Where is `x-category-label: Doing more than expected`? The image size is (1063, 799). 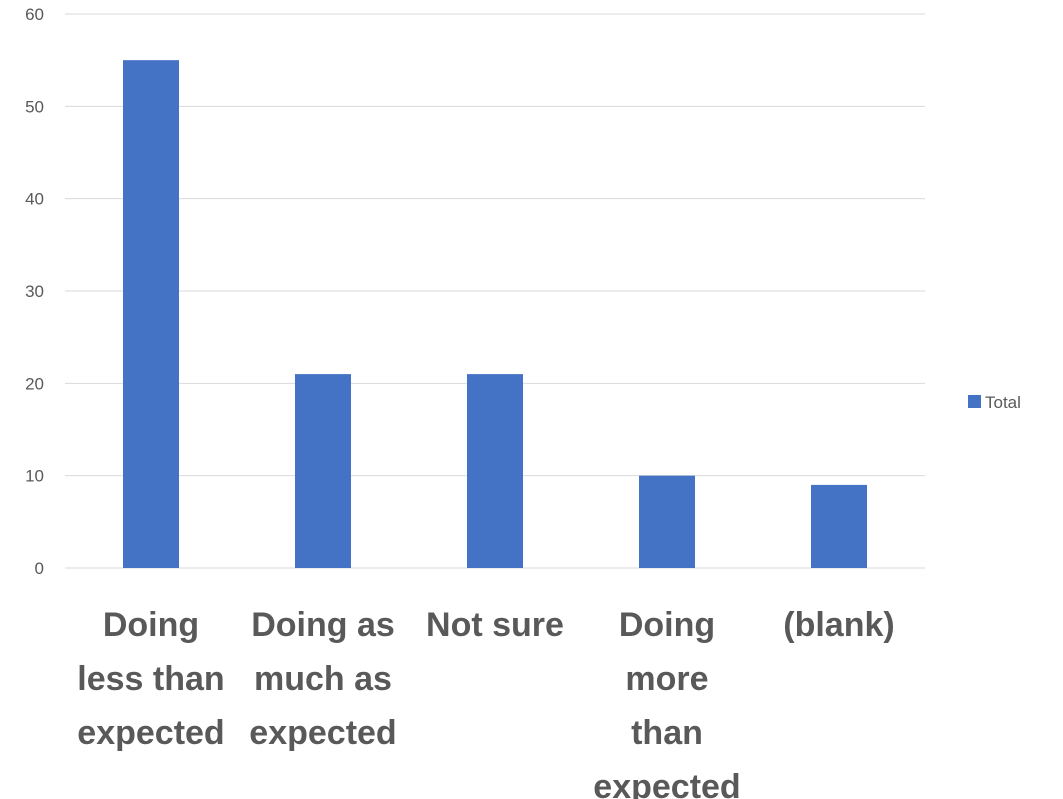
x-category-label: Doing more than expected is located at coordinates (666, 702).